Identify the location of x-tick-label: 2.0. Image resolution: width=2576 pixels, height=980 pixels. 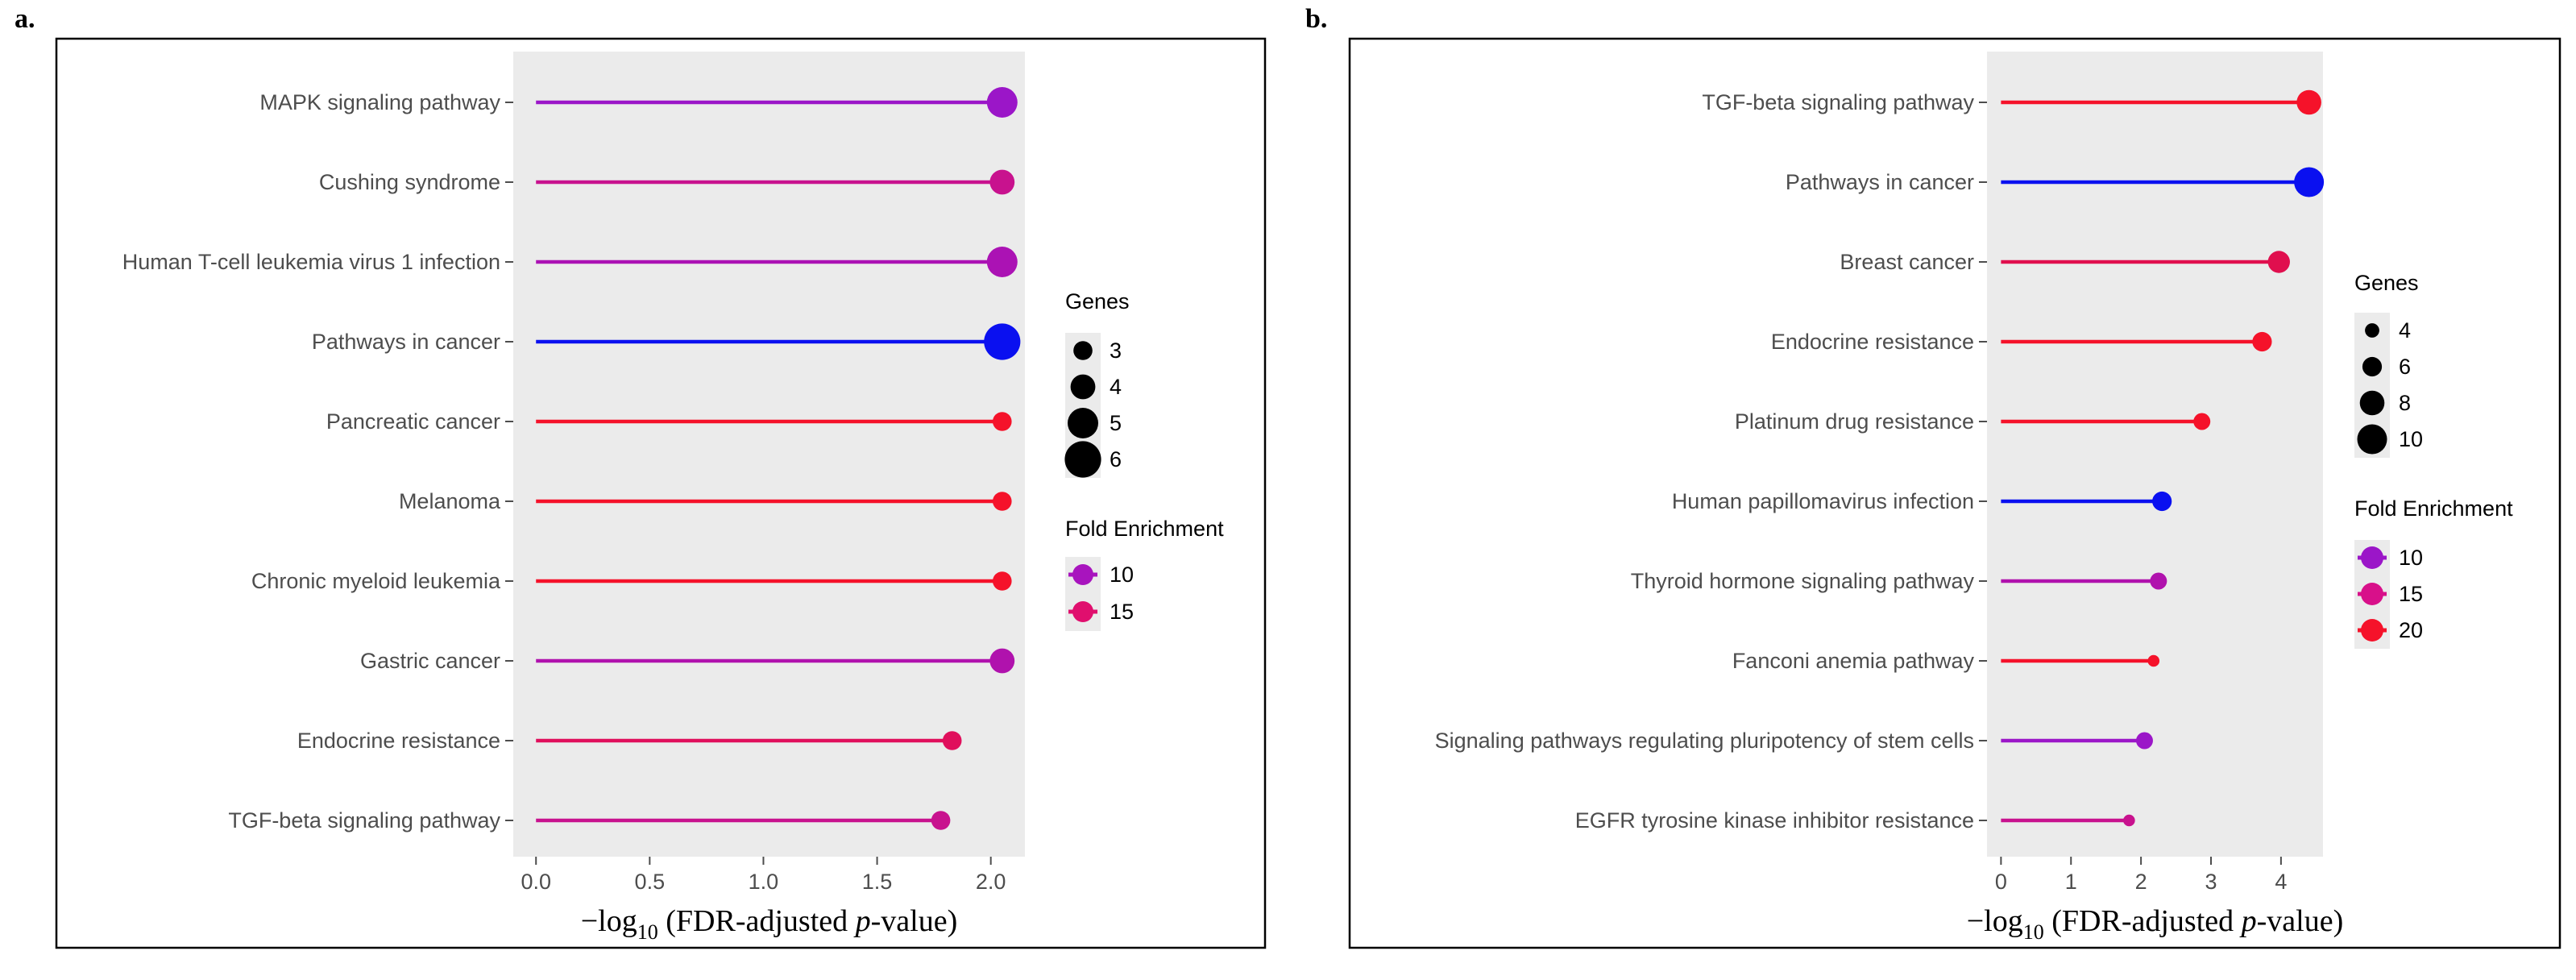
(991, 882).